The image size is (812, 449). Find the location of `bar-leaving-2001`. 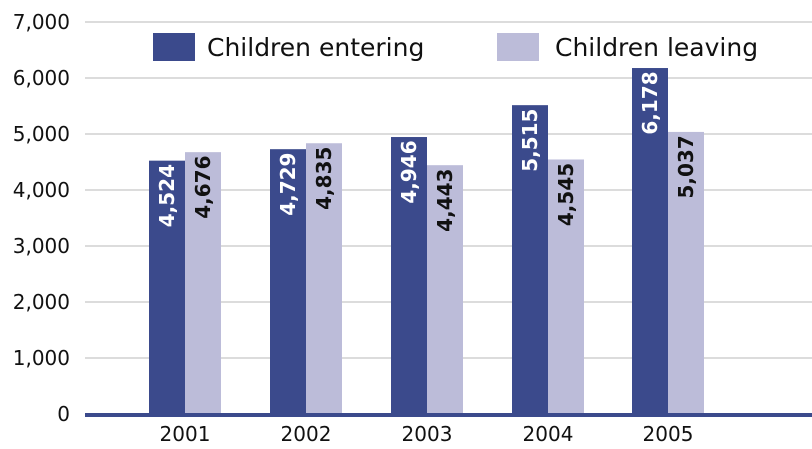

bar-leaving-2001 is located at coordinates (203, 283).